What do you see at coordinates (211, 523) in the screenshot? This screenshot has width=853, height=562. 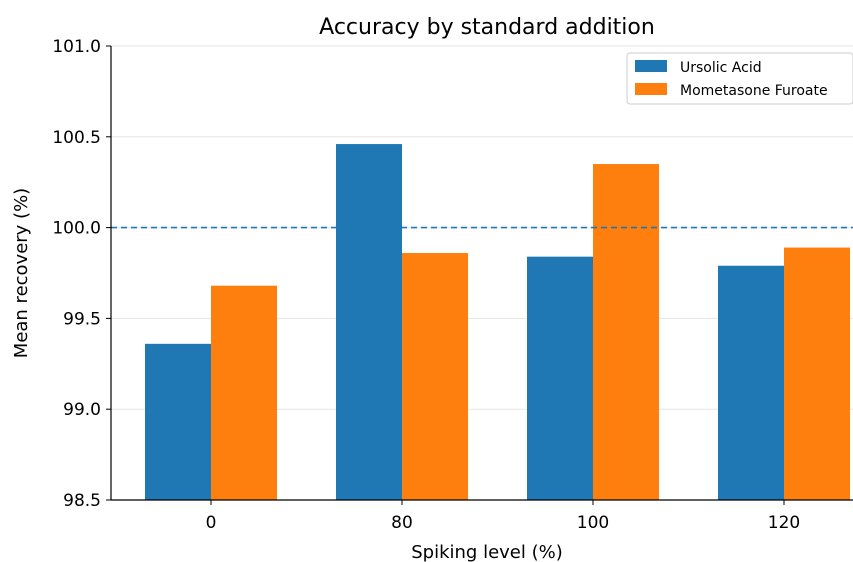 I see `x-tick-label: 0` at bounding box center [211, 523].